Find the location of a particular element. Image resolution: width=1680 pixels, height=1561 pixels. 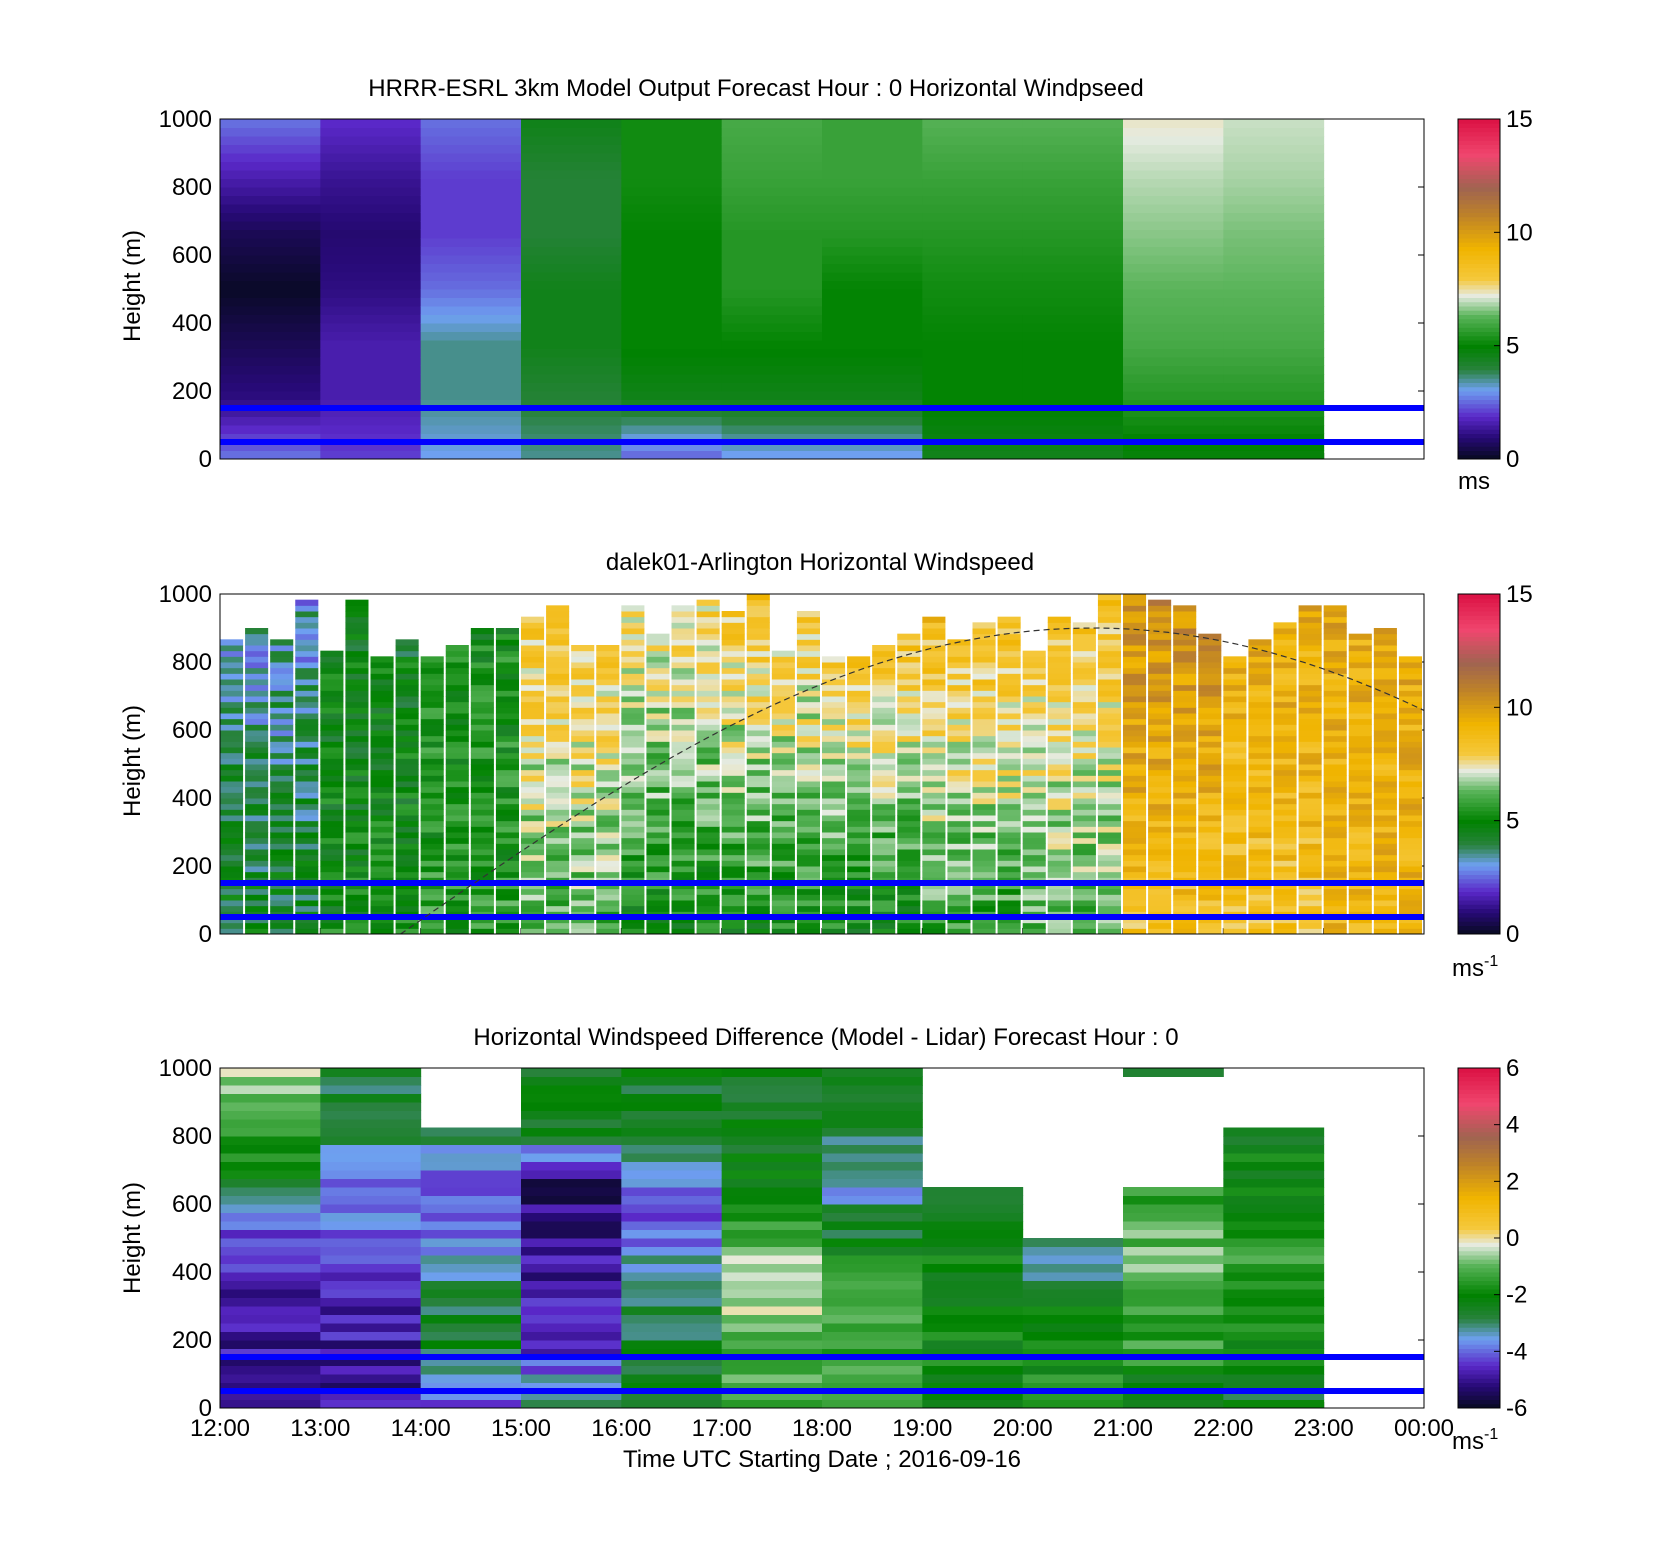

colorbar-tick-label: -6 is located at coordinates (1516, 1408).